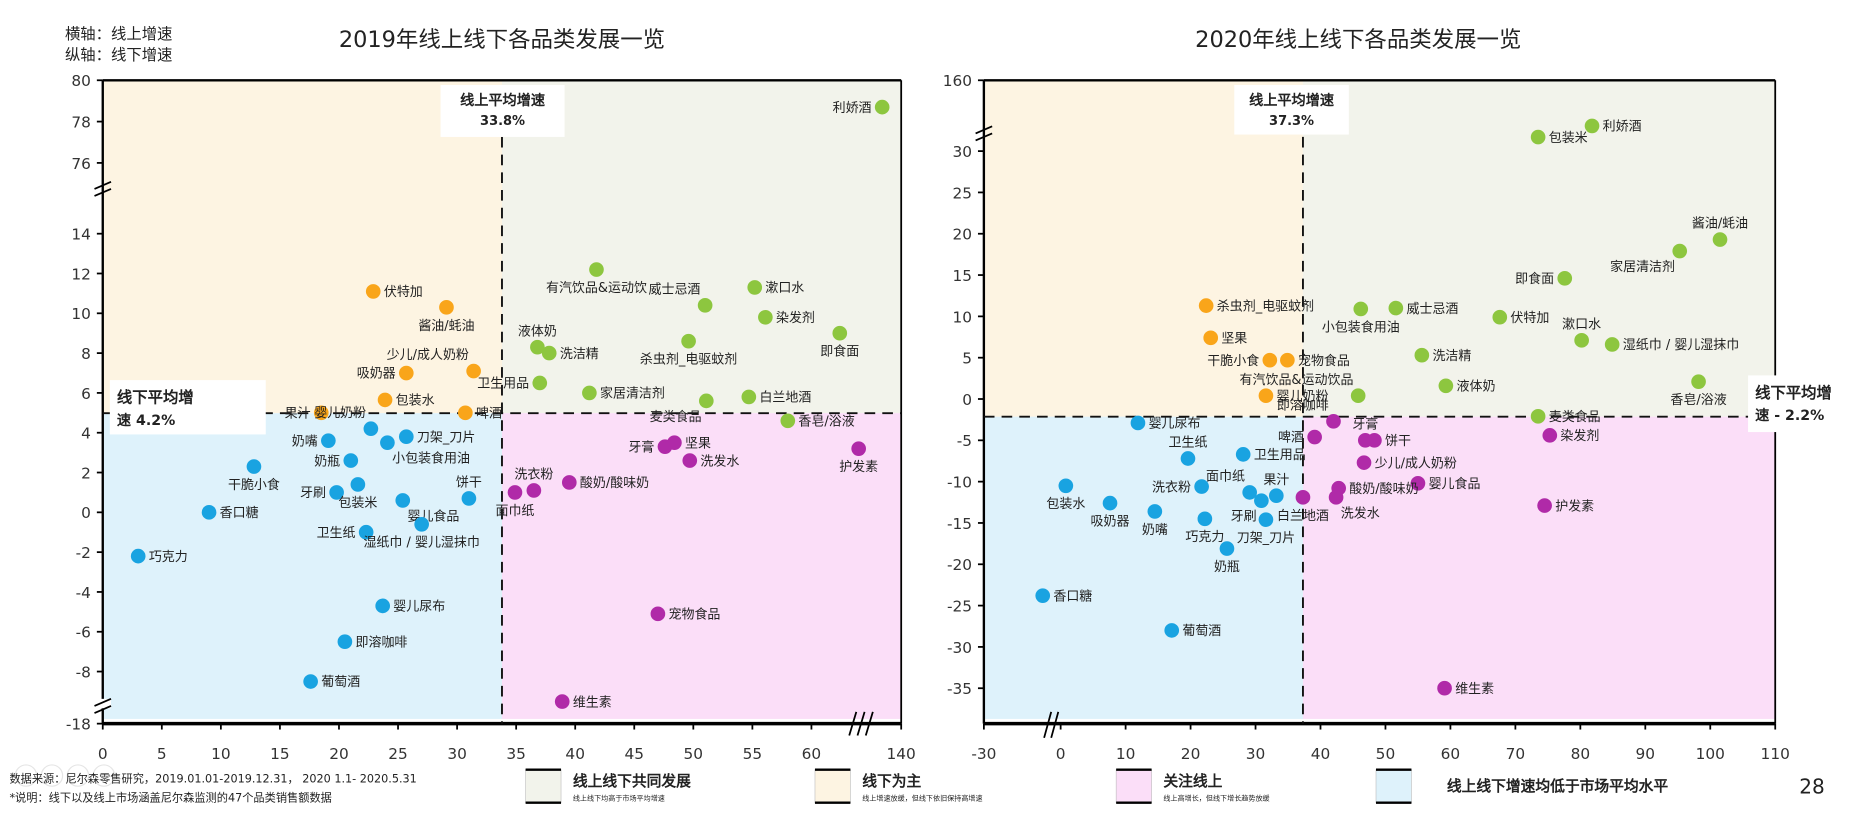 This screenshot has width=1852, height=815. I want to click on page-number: 28, so click(1812, 786).